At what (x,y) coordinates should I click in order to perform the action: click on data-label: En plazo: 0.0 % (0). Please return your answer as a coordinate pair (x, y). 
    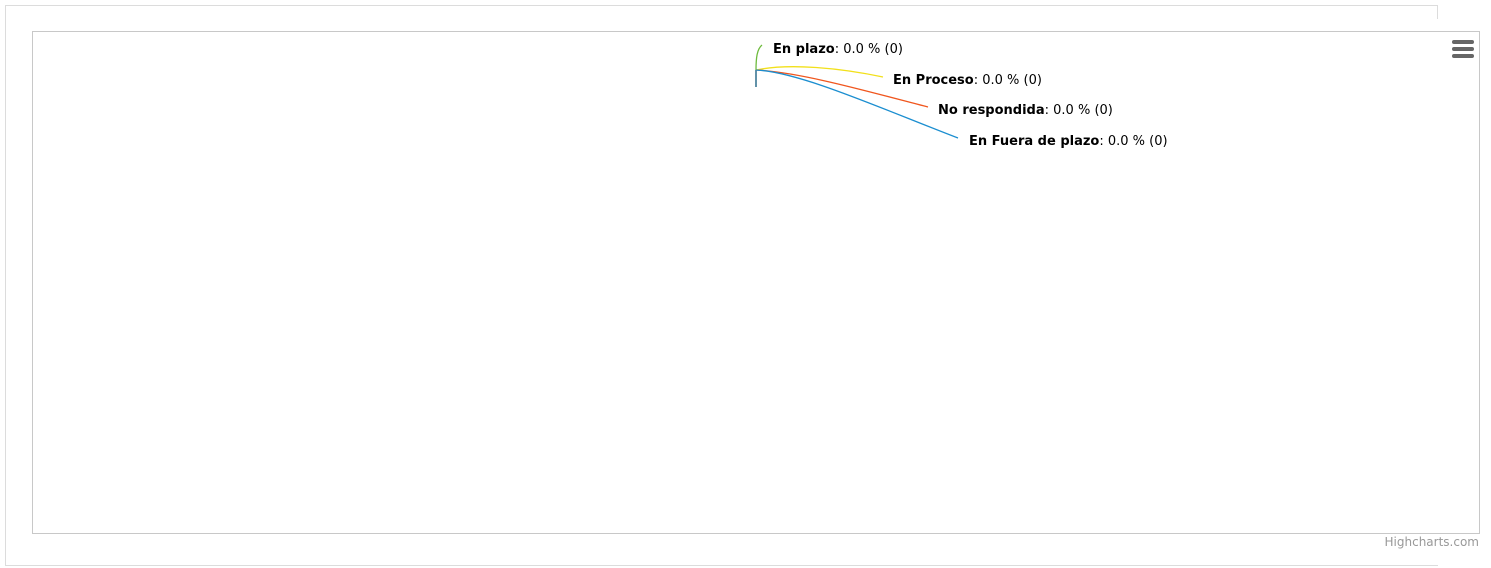
    Looking at the image, I should click on (838, 49).